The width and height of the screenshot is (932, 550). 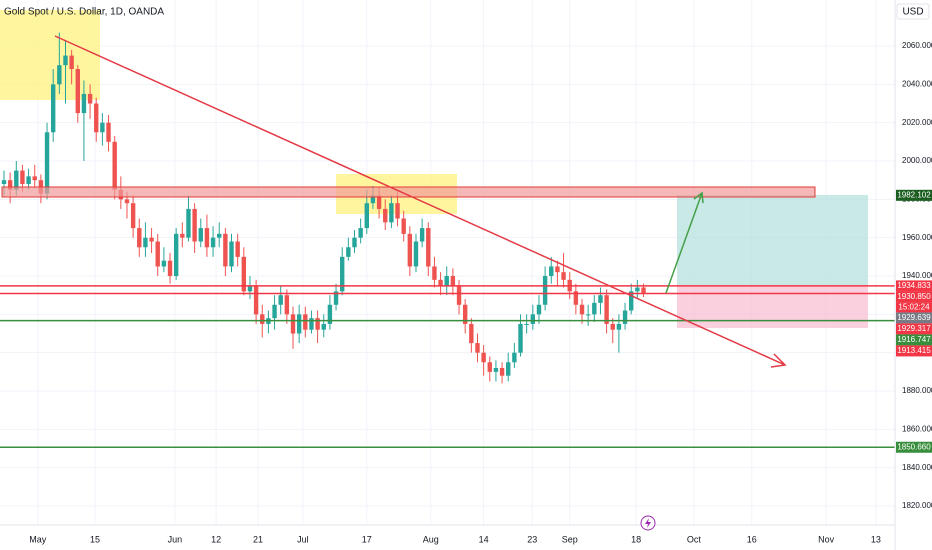 I want to click on stop-zone, so click(x=772, y=306).